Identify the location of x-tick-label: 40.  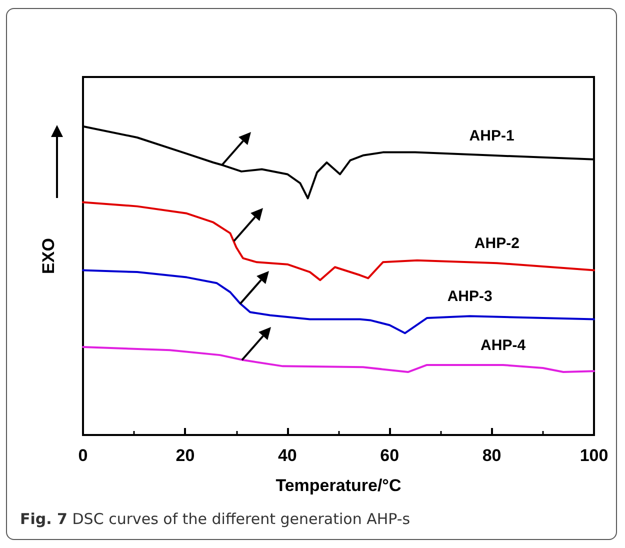
(287, 455).